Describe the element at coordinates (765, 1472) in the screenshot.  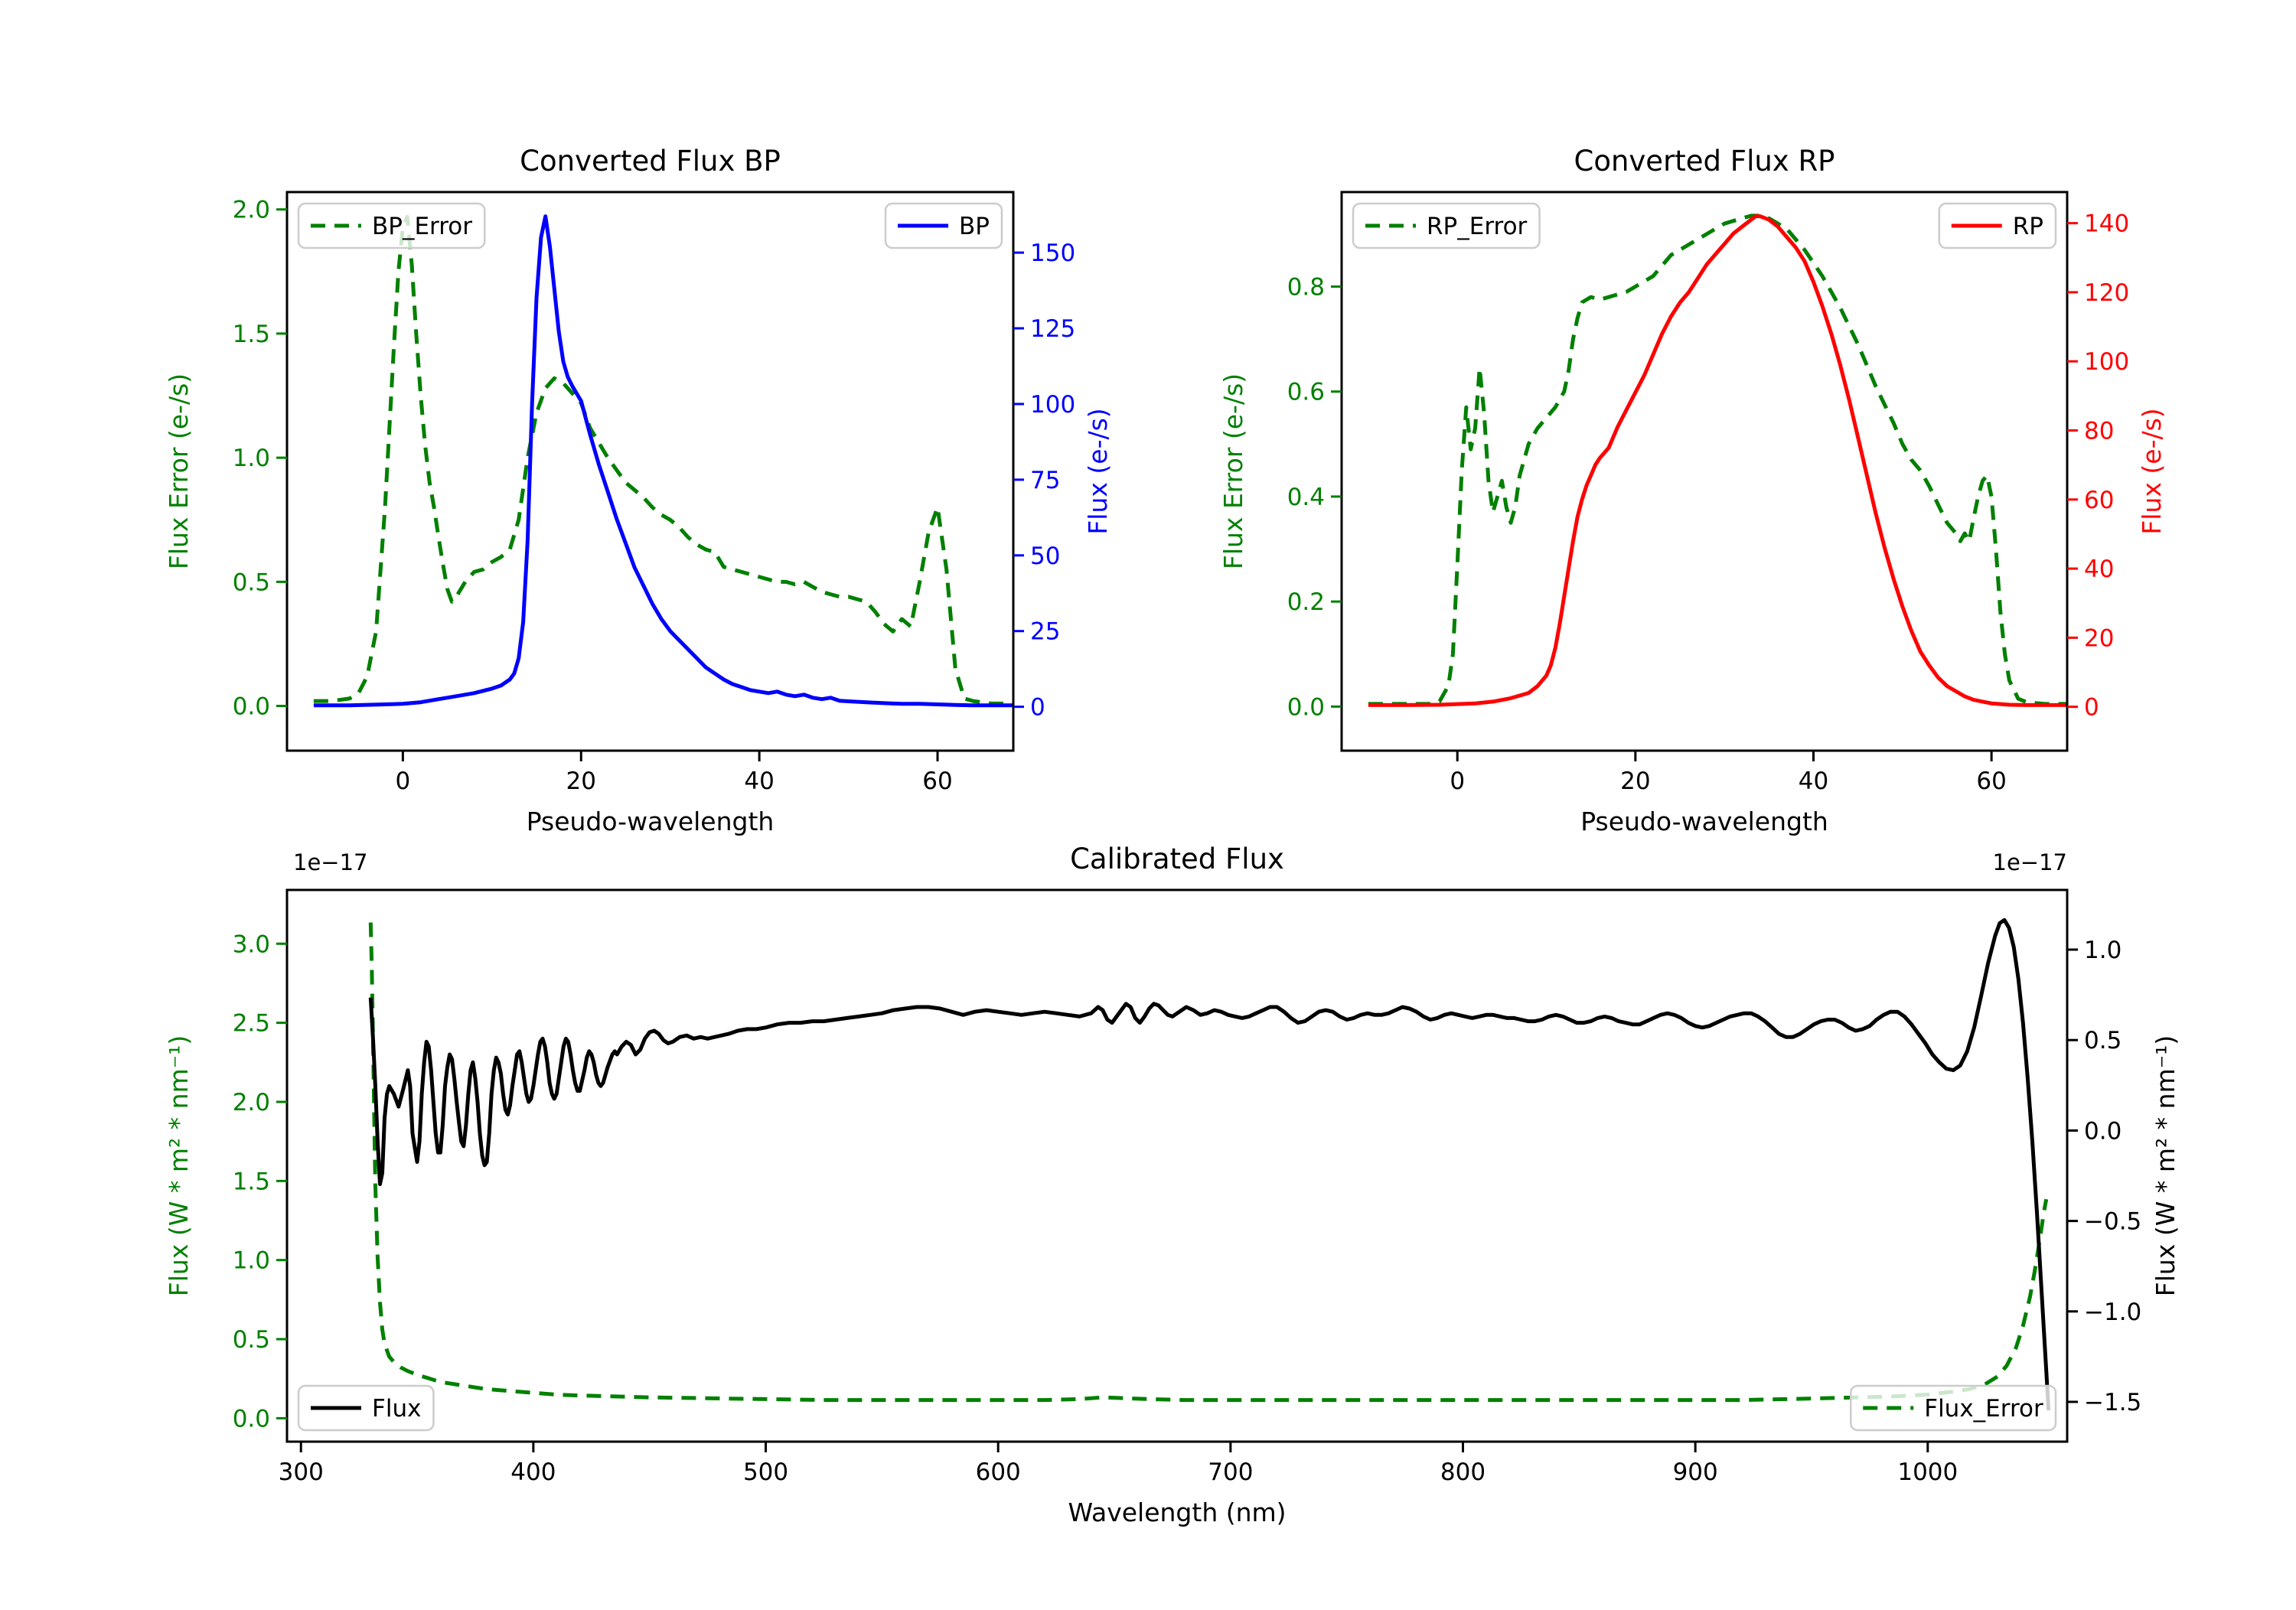
I see `x-tick-label: 500` at that location.